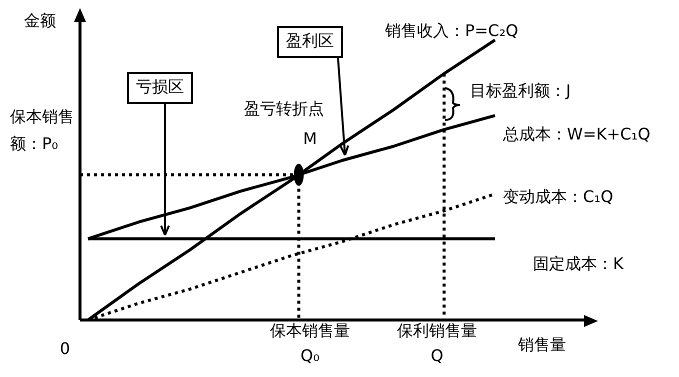 This screenshot has height=377, width=679. What do you see at coordinates (520, 90) in the screenshot?
I see `annotation: 目标盈利额：J` at bounding box center [520, 90].